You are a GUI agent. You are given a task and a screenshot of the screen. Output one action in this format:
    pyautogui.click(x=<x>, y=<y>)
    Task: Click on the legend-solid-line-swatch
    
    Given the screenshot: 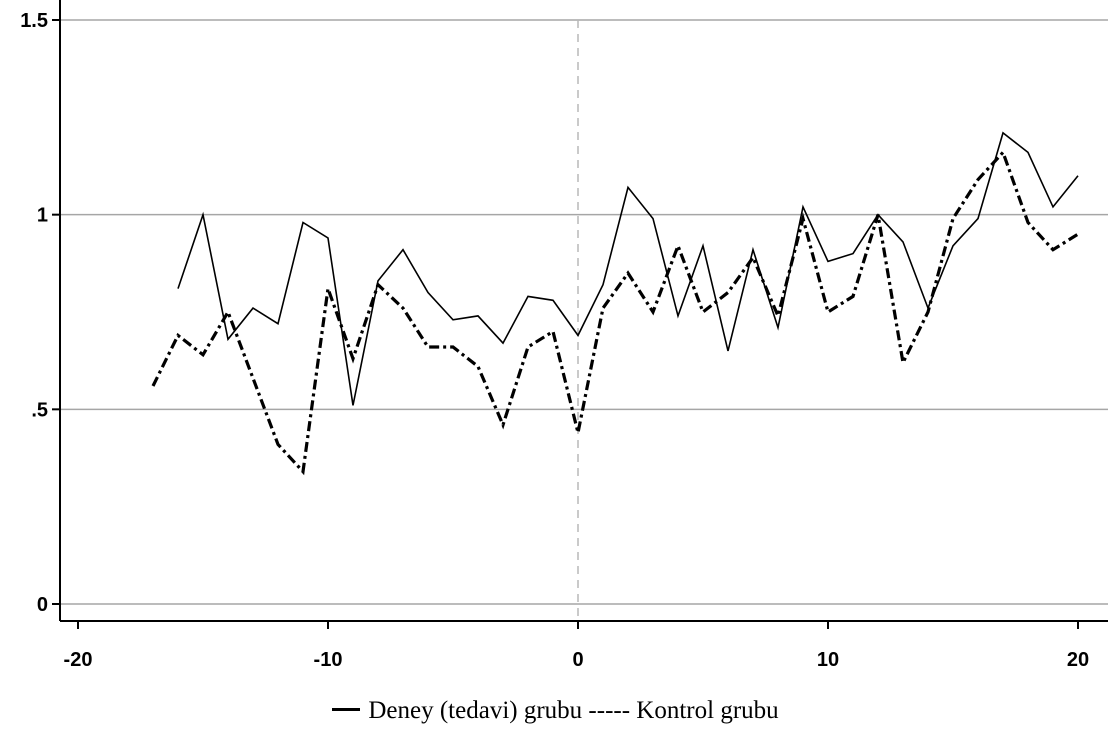 What is the action you would take?
    pyautogui.click(x=346, y=709)
    